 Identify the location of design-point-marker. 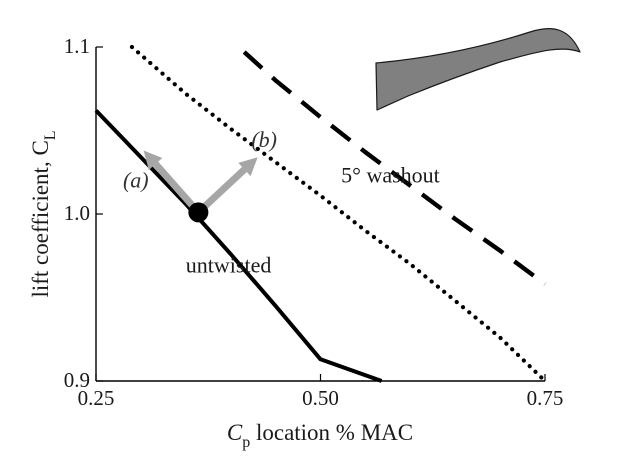
(198, 212).